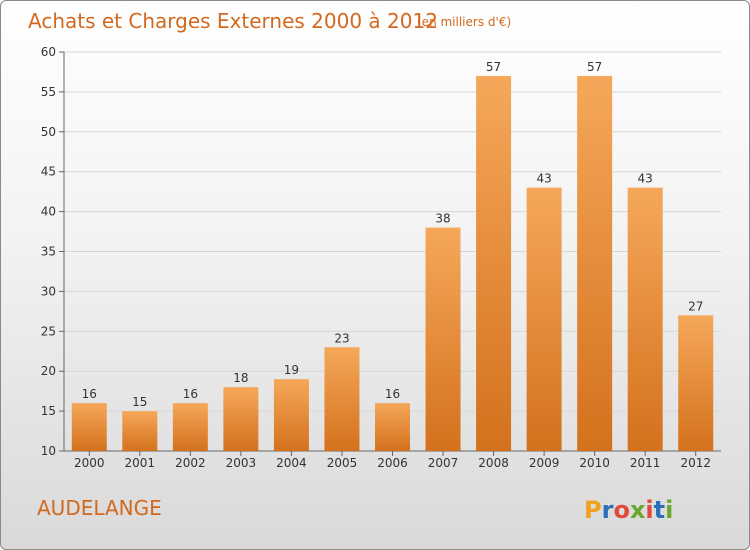 The width and height of the screenshot is (750, 550). What do you see at coordinates (544, 463) in the screenshot?
I see `x-tick-label-2009: 2009` at bounding box center [544, 463].